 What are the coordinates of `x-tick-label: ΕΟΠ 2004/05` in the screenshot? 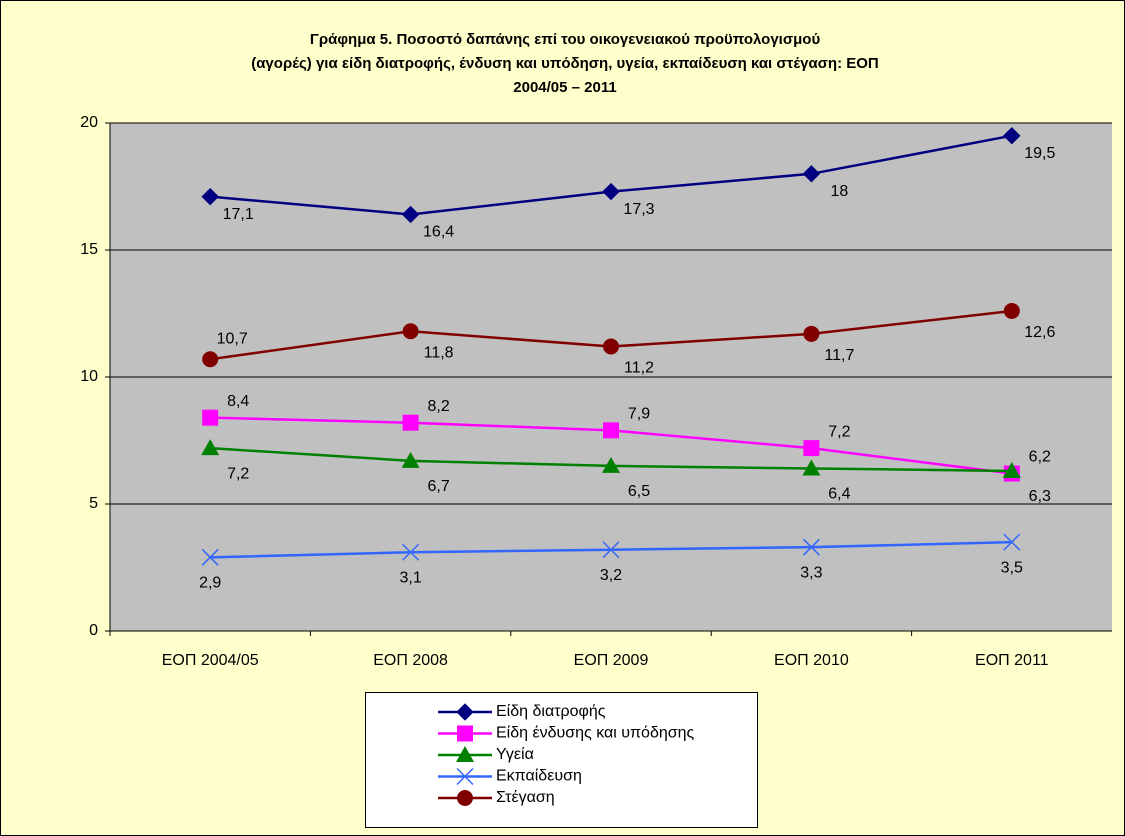 It's located at (210, 660).